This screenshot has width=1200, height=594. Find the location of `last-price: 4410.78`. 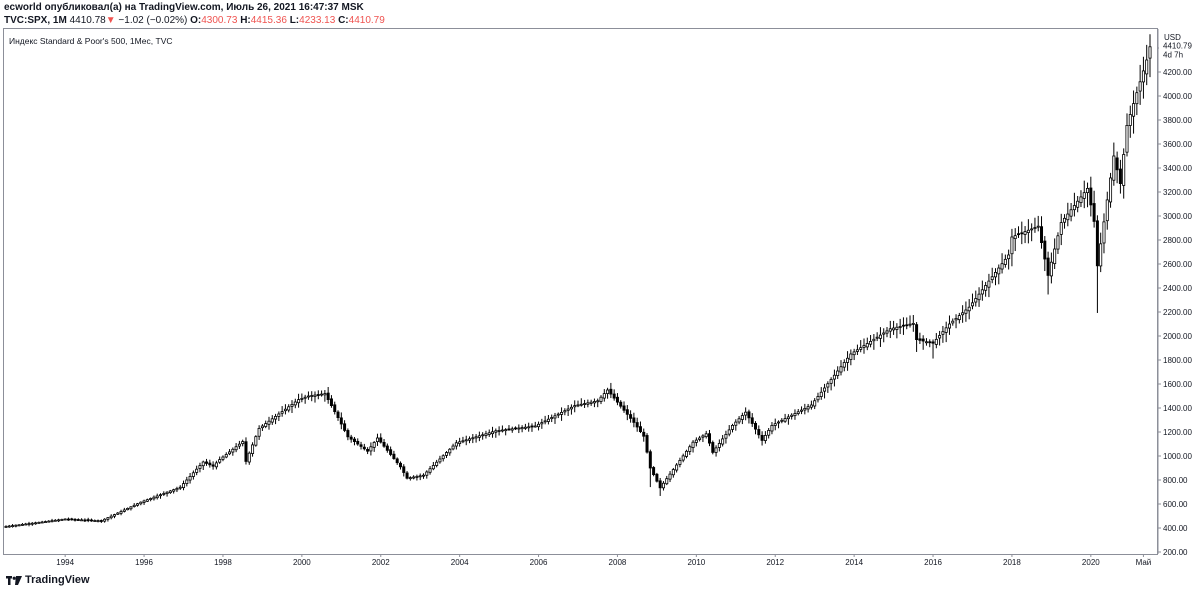

last-price: 4410.78 is located at coordinates (87, 20).